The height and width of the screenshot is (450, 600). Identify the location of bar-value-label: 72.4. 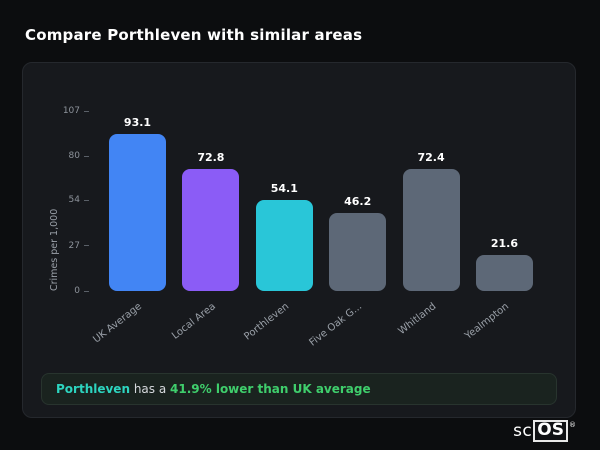
(431, 158).